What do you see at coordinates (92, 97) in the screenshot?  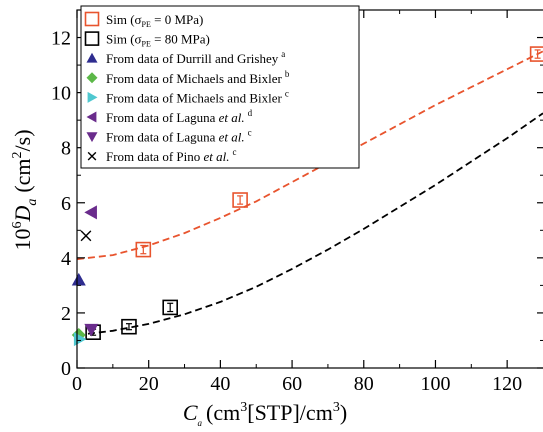 I see `legend-marker-michaels_c` at bounding box center [92, 97].